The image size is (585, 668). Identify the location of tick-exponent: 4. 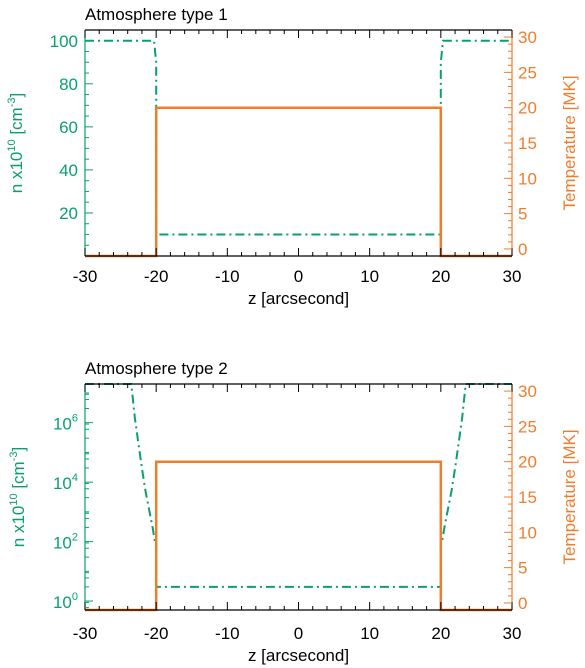
(75, 478).